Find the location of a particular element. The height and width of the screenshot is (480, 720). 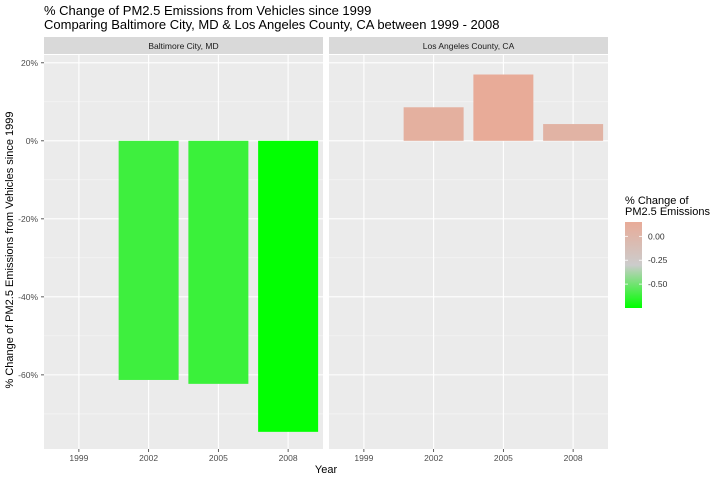

x-axis-label: Year is located at coordinates (326, 470).